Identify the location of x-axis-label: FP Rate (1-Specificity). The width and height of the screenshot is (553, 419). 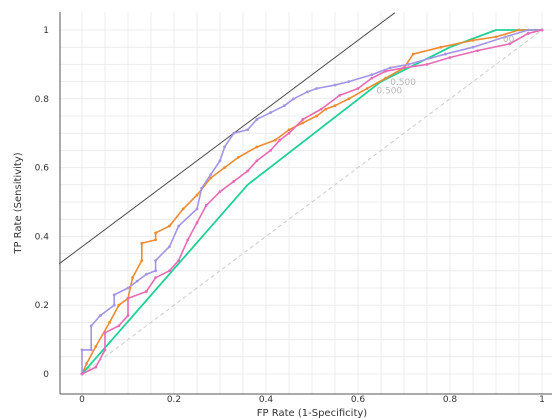
(312, 413).